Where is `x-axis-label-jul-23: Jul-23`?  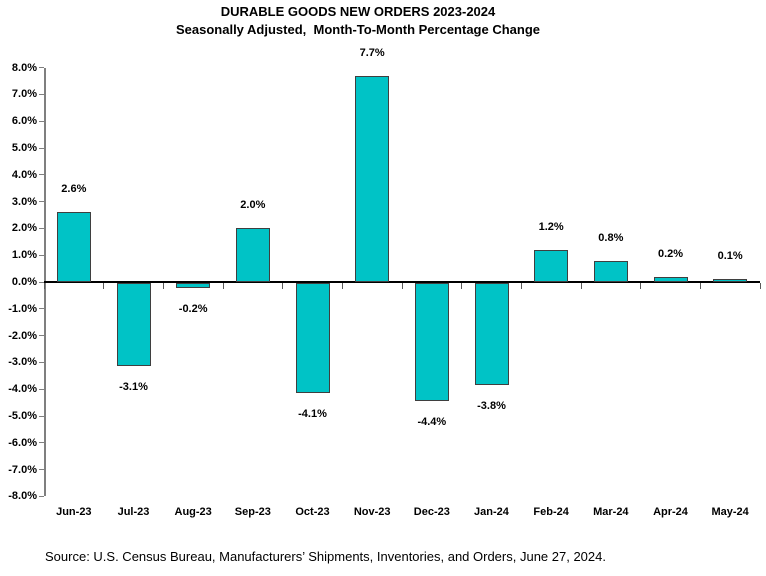 x-axis-label-jul-23: Jul-23 is located at coordinates (133, 512).